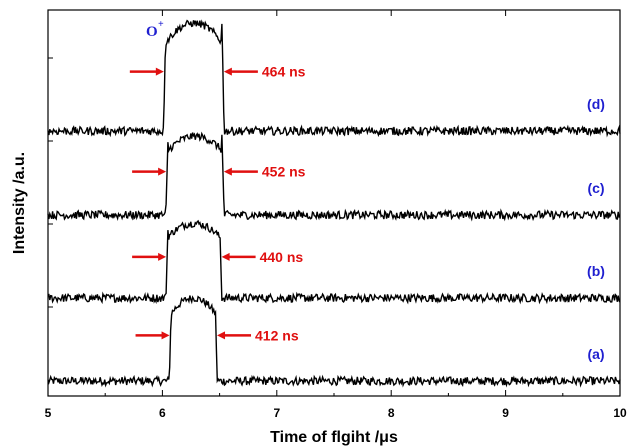 The width and height of the screenshot is (629, 447). I want to click on x-tick-label: 7, so click(276, 413).